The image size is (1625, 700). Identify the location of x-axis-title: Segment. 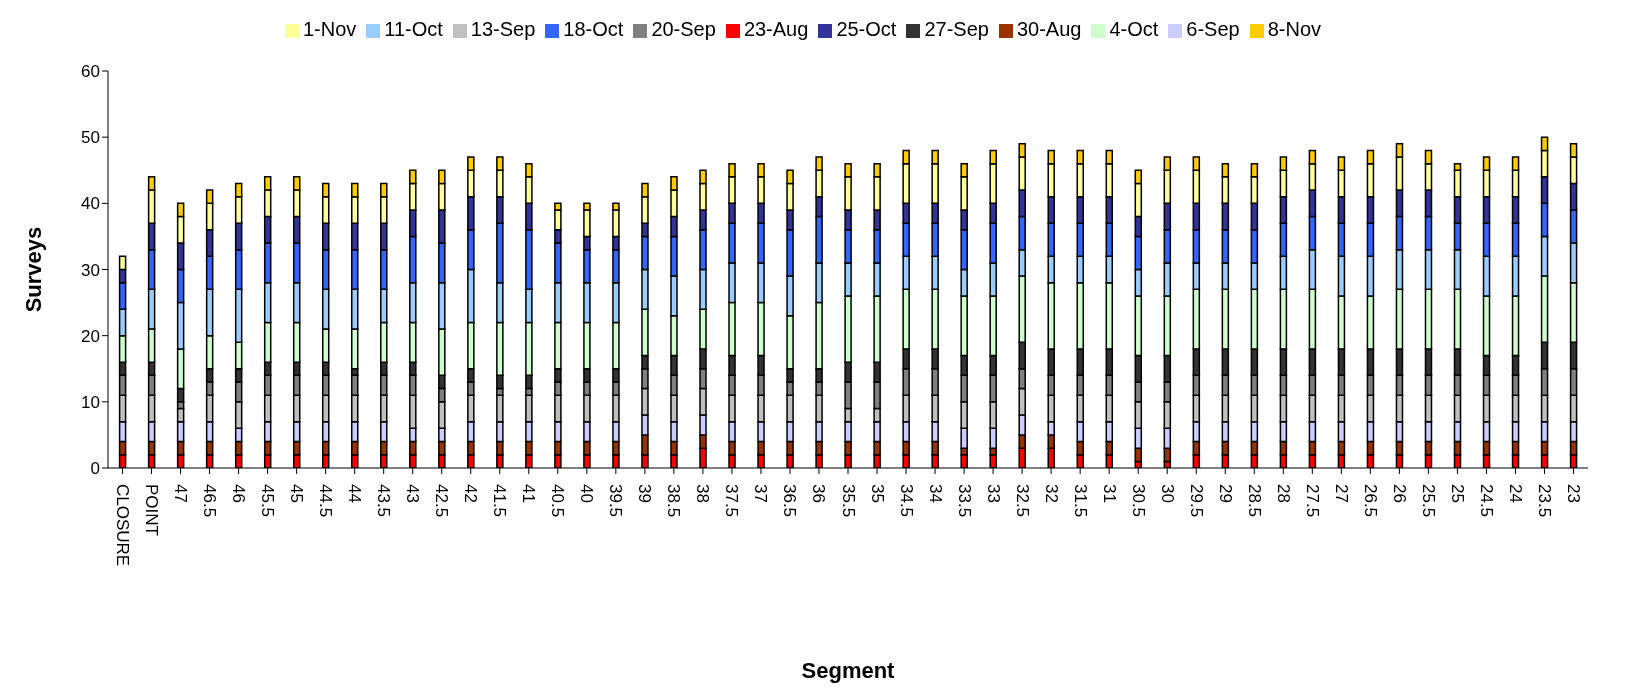
(848, 670).